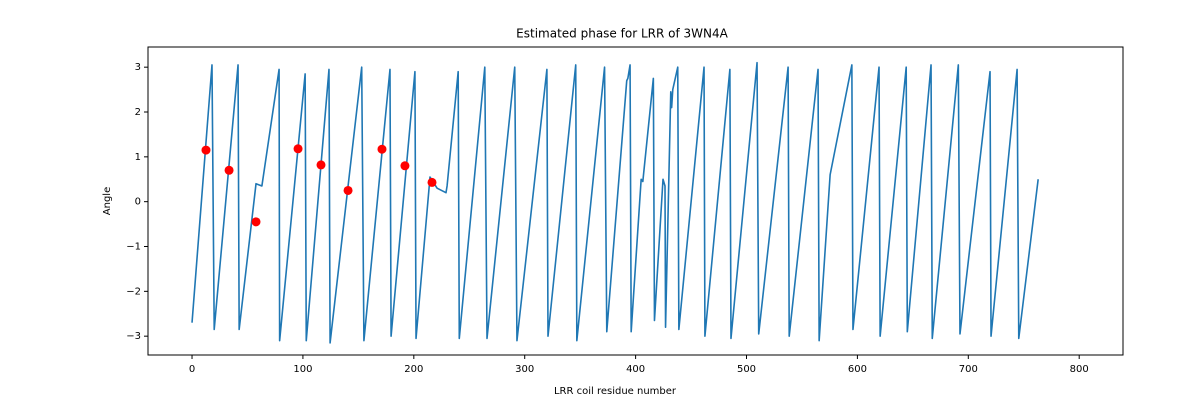 The height and width of the screenshot is (400, 1200). I want to click on chart-title: Estimated phase for LRR of 3WN4A, so click(622, 34).